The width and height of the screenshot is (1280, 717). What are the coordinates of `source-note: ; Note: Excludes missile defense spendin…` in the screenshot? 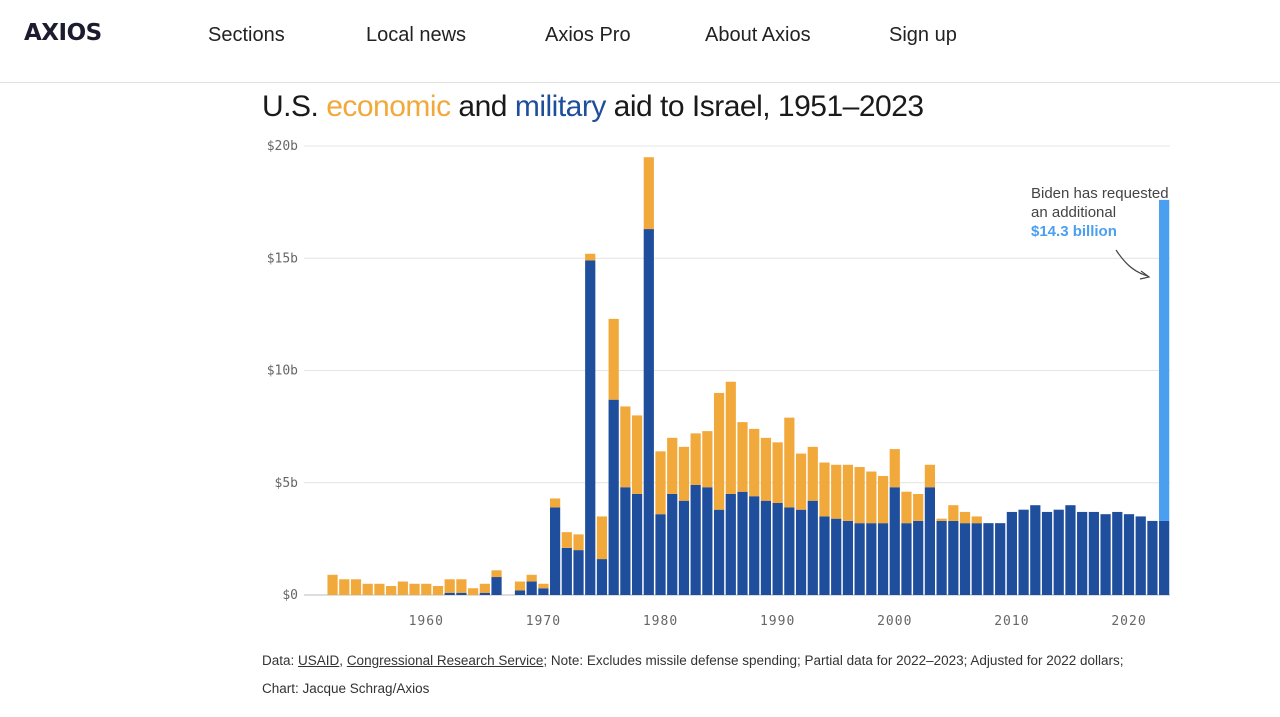 It's located at (833, 660).